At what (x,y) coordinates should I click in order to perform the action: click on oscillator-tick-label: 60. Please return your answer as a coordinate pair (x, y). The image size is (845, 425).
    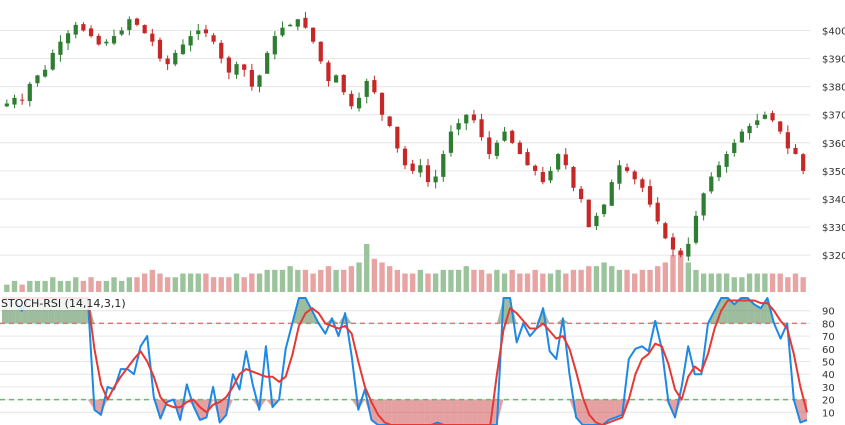
    Looking at the image, I should click on (828, 350).